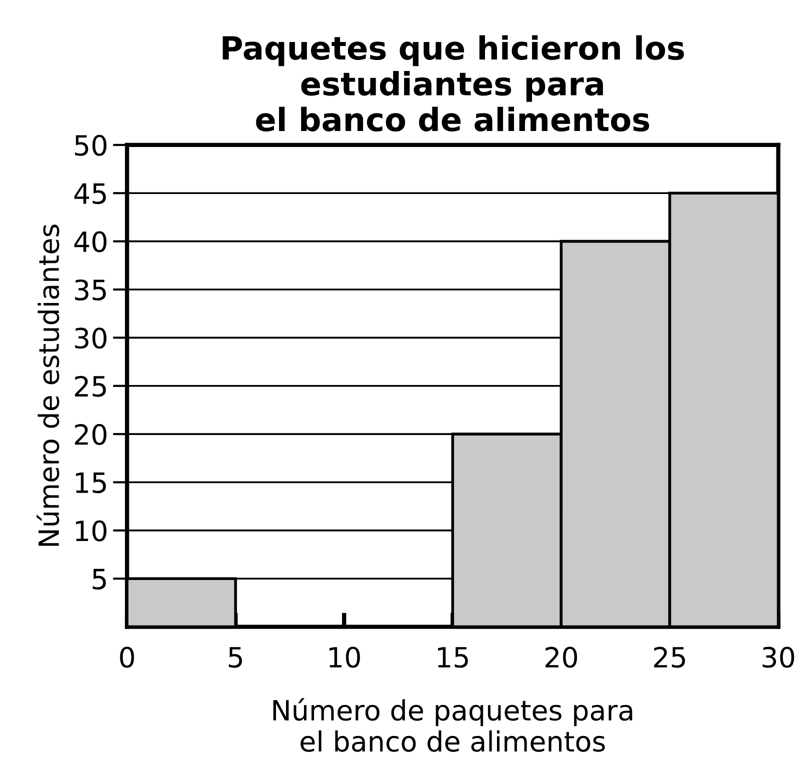 The height and width of the screenshot is (771, 804). What do you see at coordinates (91, 483) in the screenshot?
I see `y-tick-label: 15` at bounding box center [91, 483].